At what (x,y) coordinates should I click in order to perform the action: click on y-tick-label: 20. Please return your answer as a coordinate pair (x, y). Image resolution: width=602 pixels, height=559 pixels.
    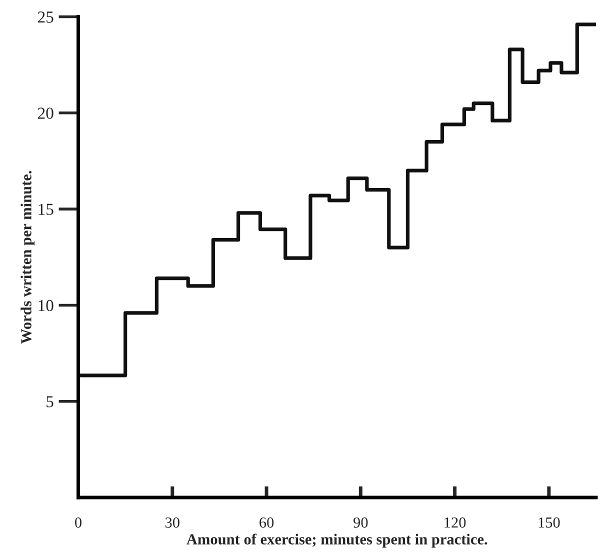
    Looking at the image, I should click on (46, 113).